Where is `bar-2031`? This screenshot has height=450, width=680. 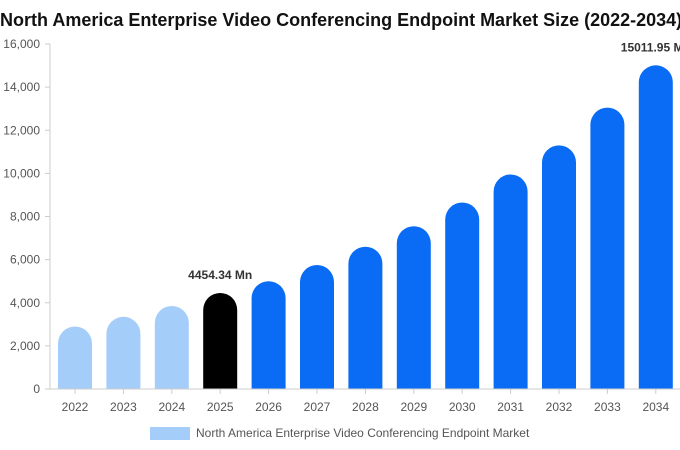 bar-2031 is located at coordinates (510, 281).